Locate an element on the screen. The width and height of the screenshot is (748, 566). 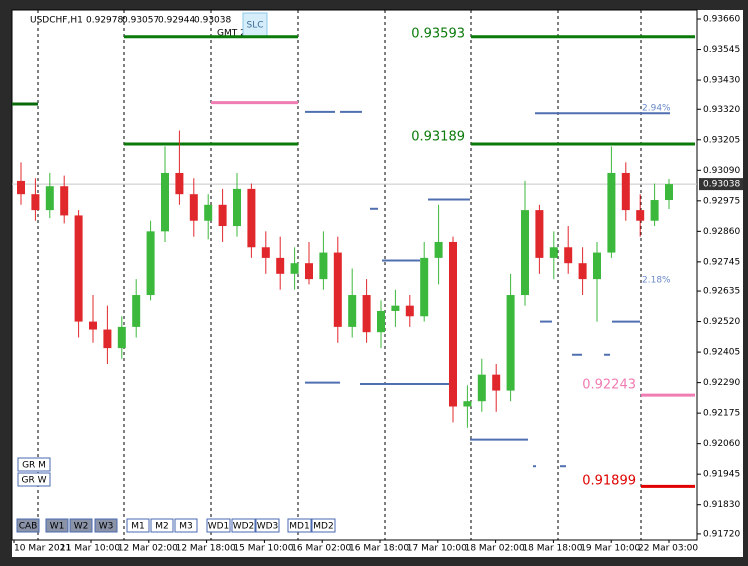
toolbar-button-label: M1 is located at coordinates (138, 527).